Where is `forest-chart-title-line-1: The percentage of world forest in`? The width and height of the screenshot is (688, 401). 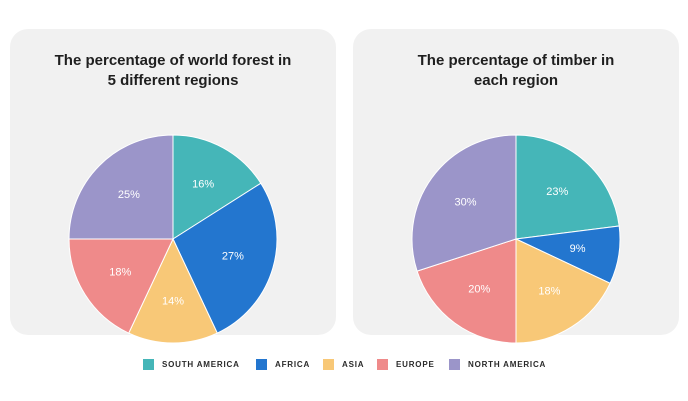
forest-chart-title-line-1: The percentage of world forest in is located at coordinates (173, 60).